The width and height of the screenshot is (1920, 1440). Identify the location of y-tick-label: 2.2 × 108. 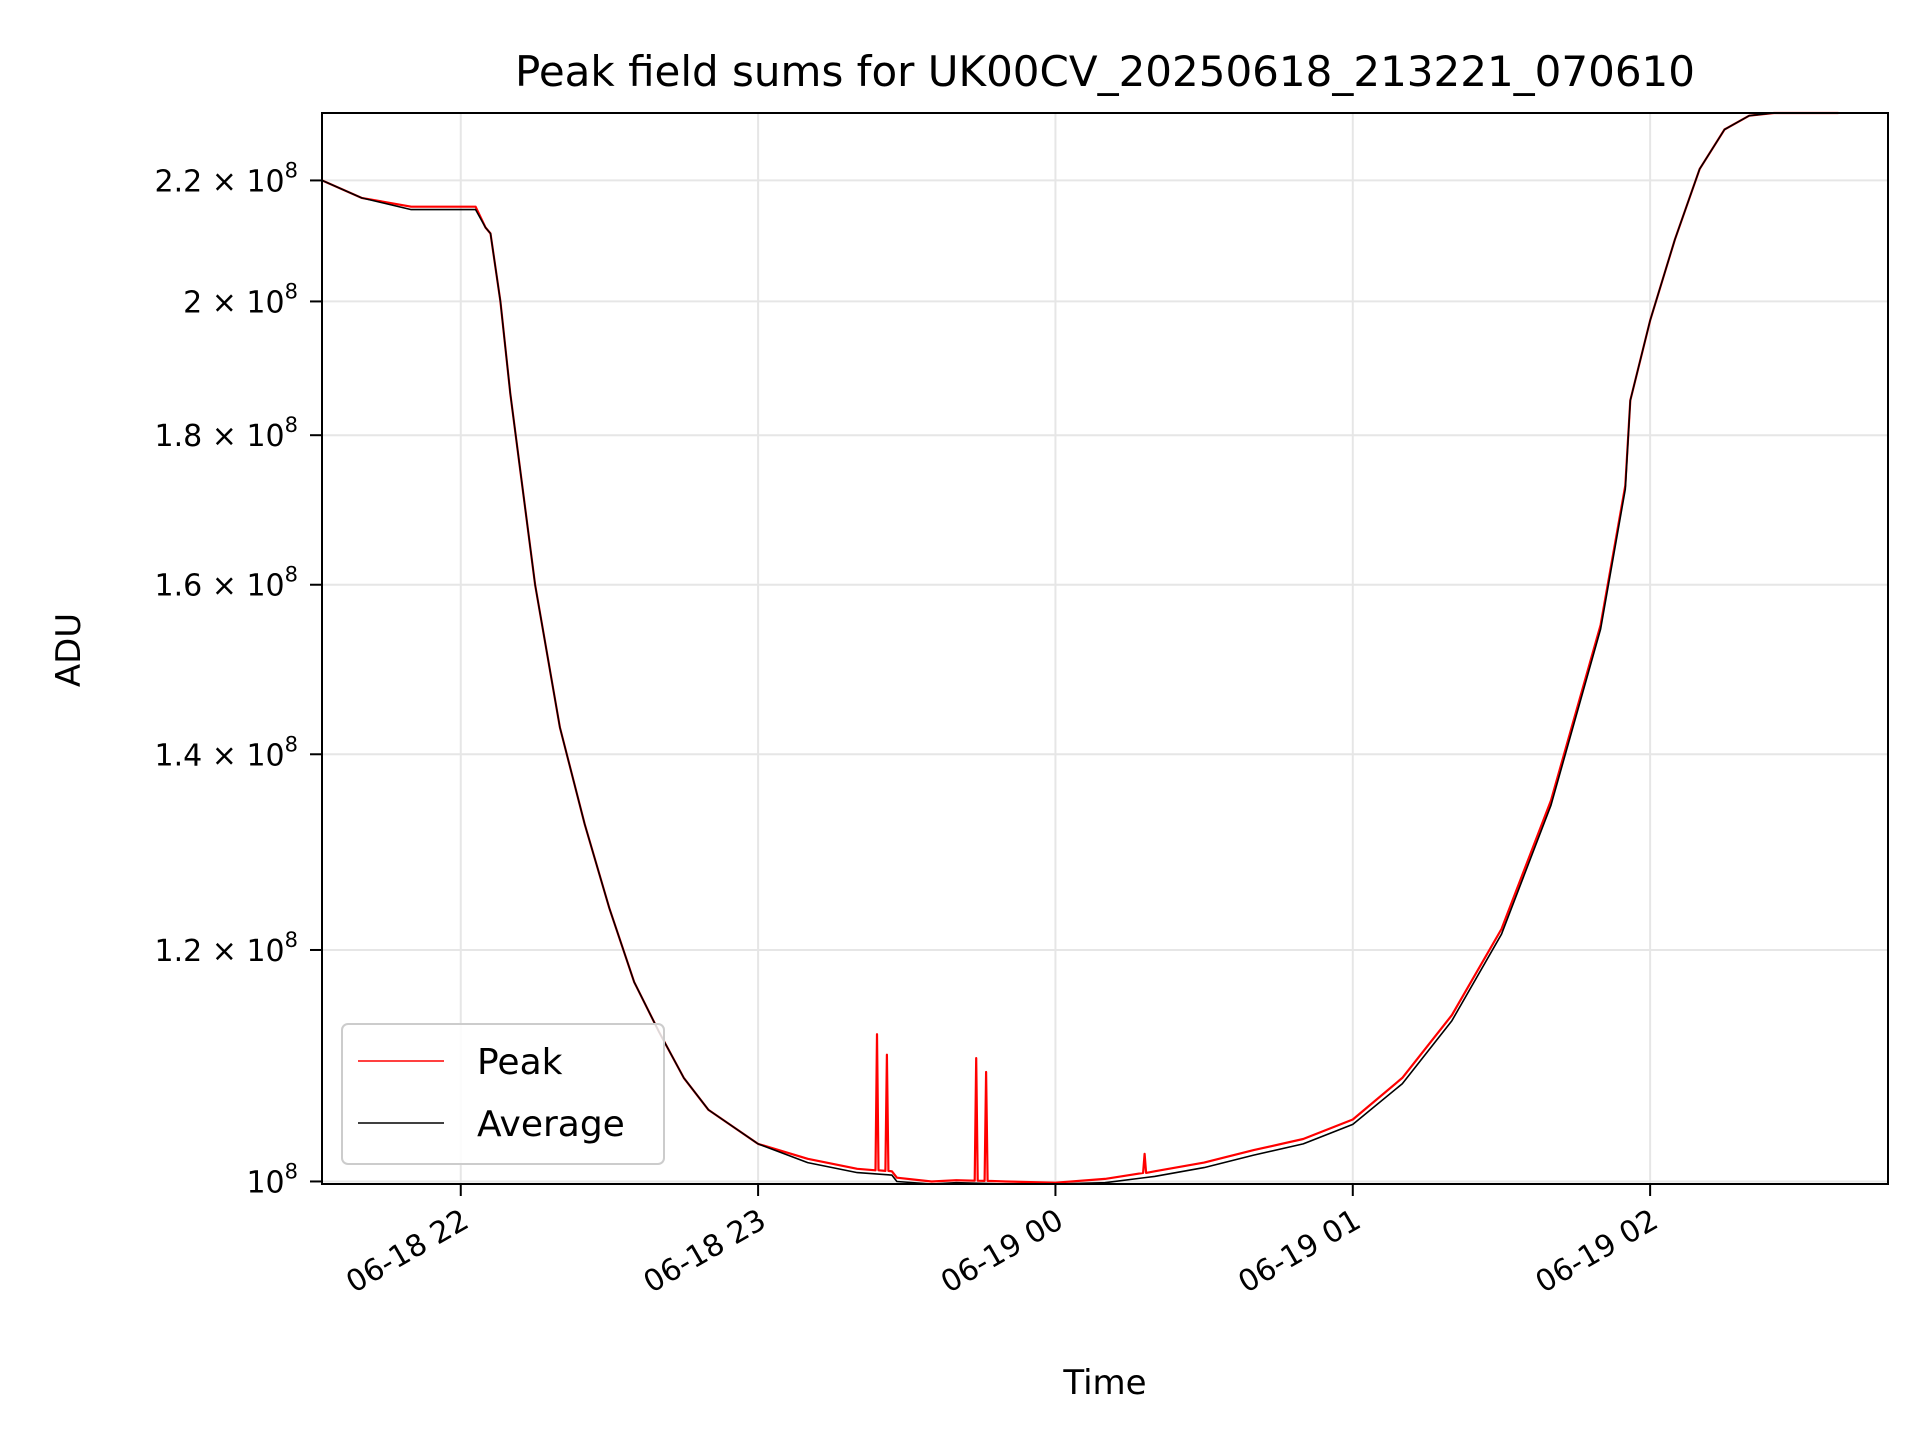
(226, 178).